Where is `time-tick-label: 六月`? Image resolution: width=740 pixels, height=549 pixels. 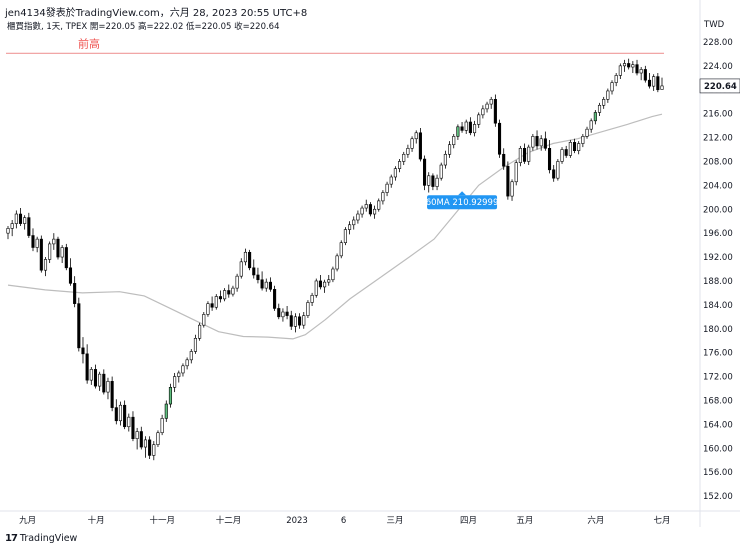 time-tick-label: 六月 is located at coordinates (595, 520).